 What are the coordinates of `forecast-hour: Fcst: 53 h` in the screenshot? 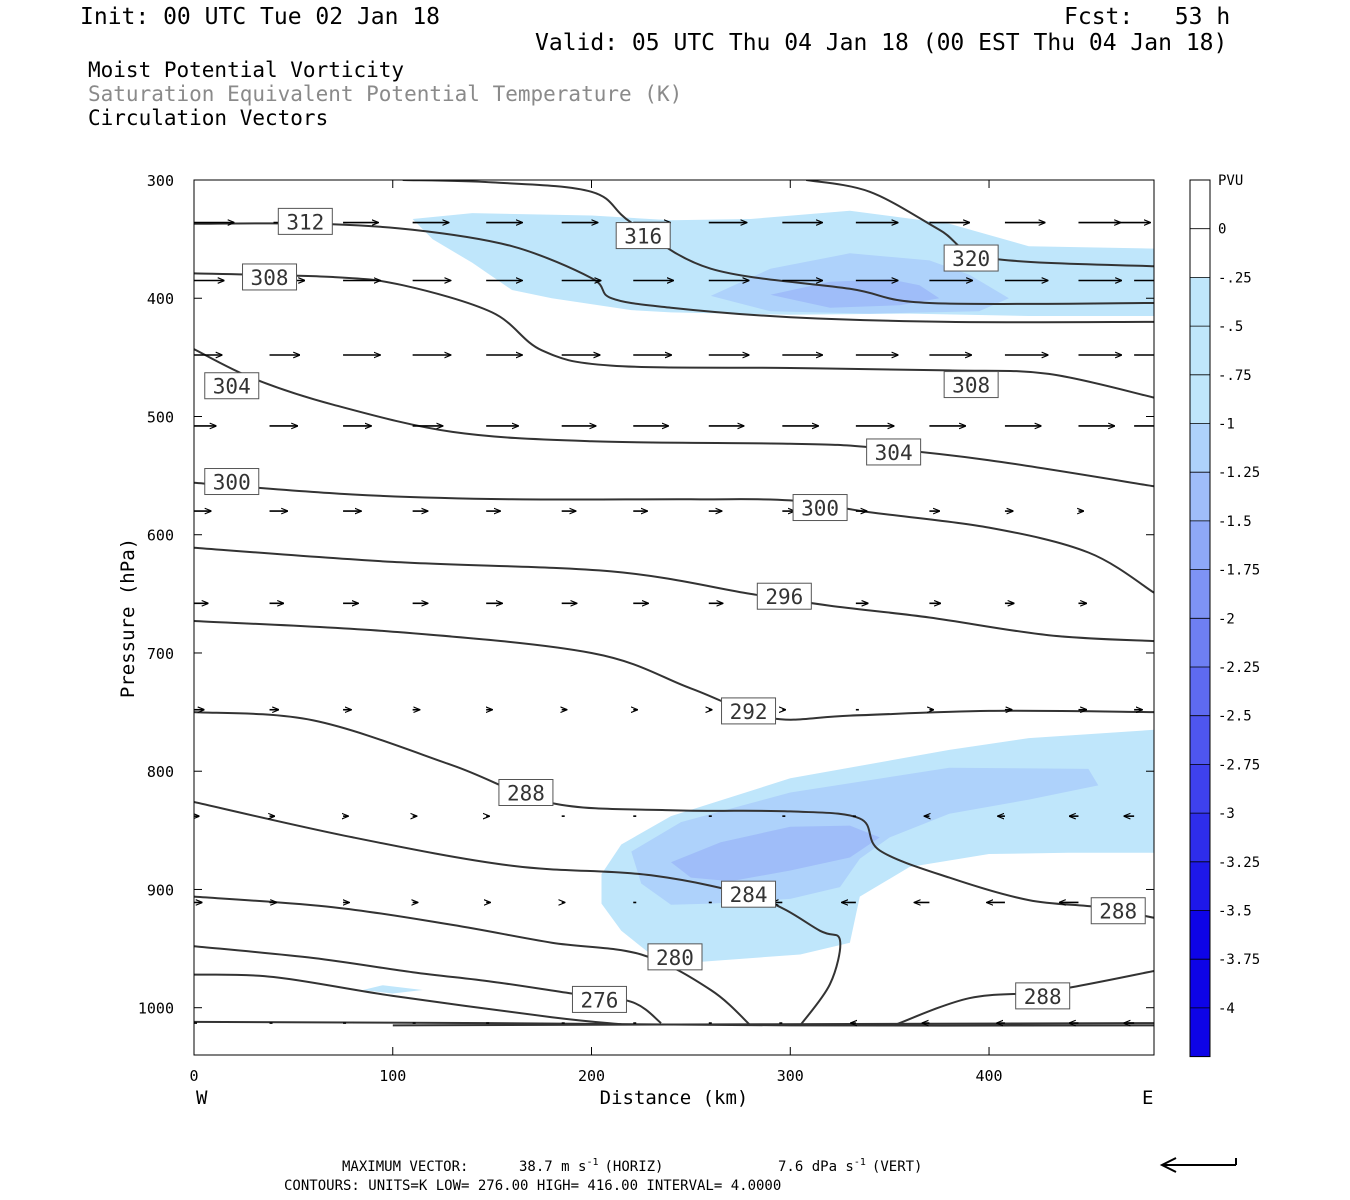 It's located at (1147, 17).